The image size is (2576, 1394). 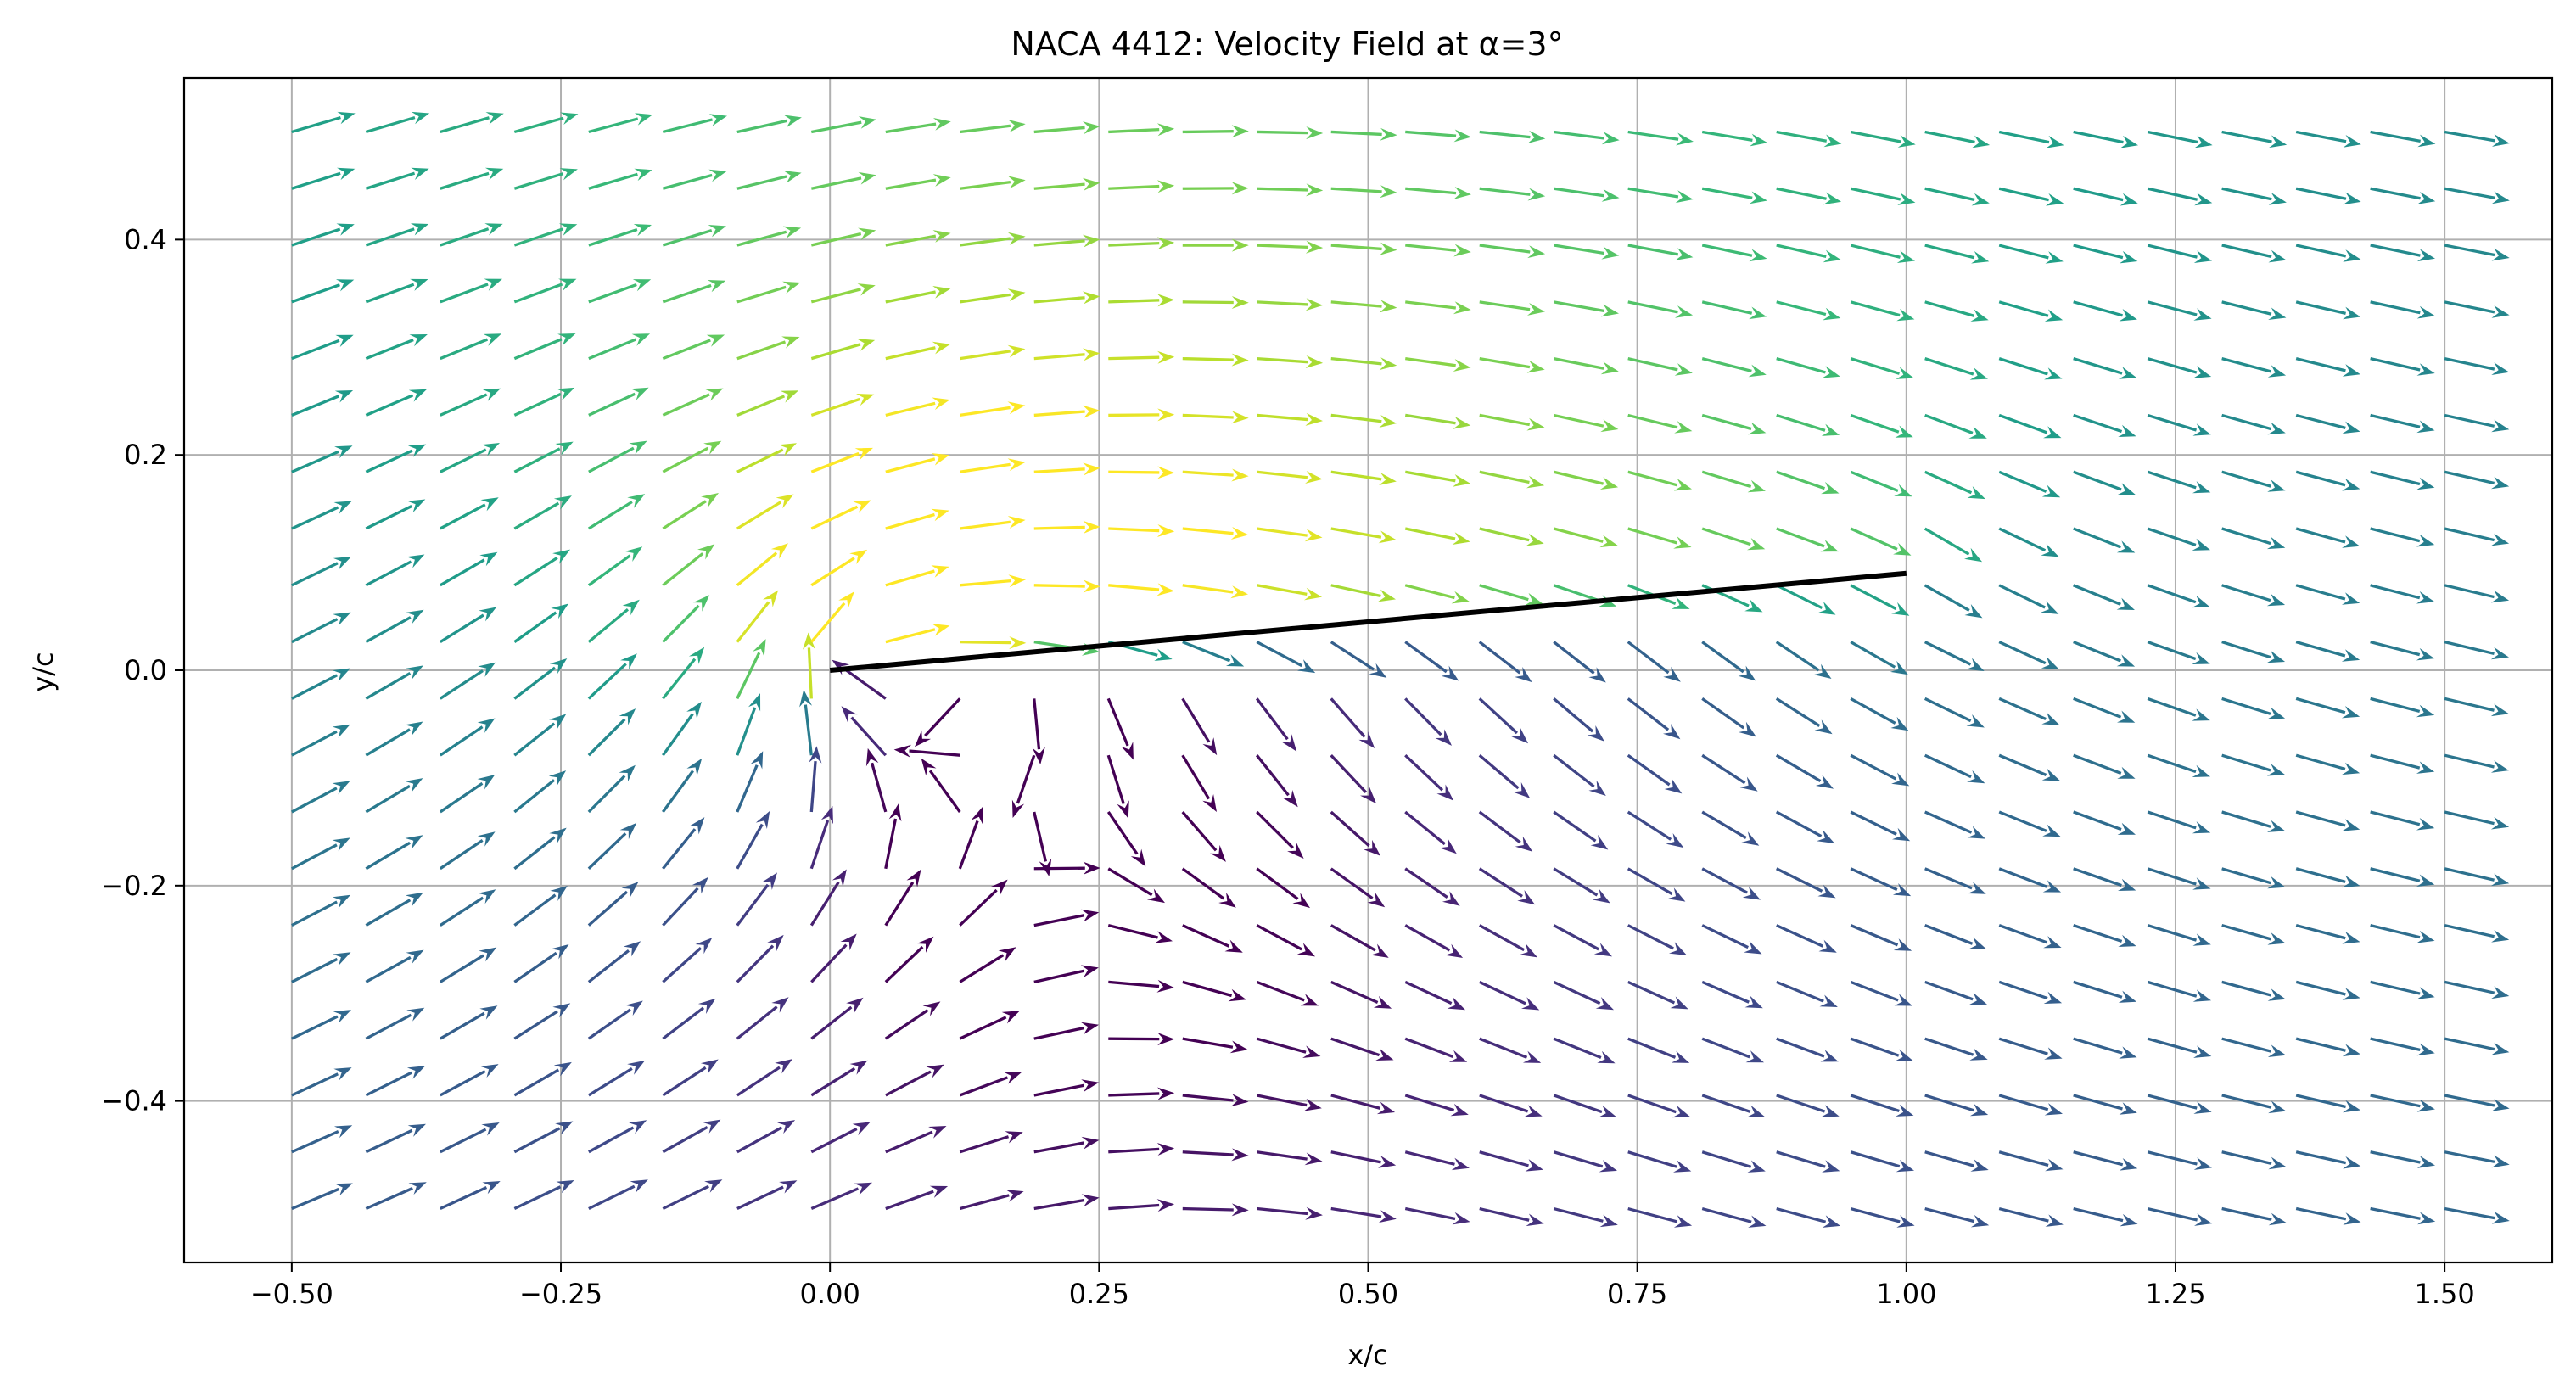 I want to click on y-tick-label: 0.0, so click(x=145, y=670).